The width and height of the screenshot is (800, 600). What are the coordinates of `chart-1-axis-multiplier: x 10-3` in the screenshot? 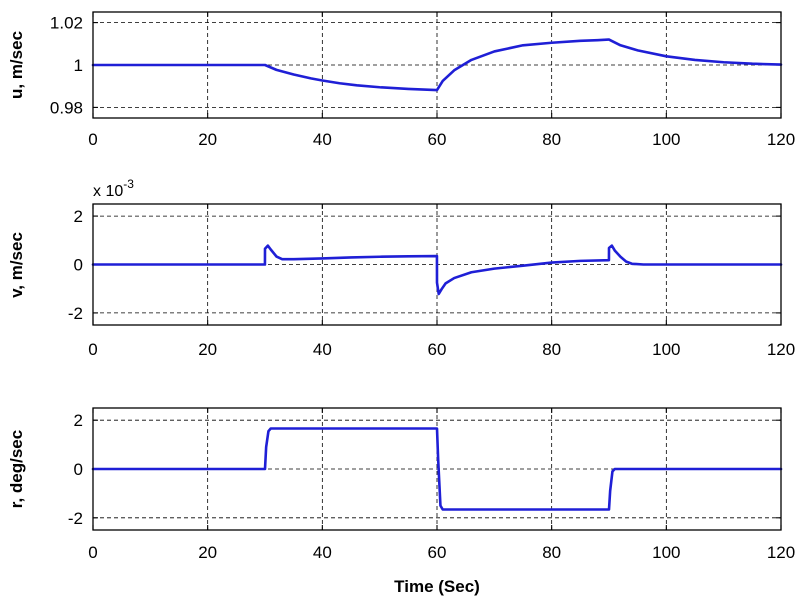 It's located at (113, 188).